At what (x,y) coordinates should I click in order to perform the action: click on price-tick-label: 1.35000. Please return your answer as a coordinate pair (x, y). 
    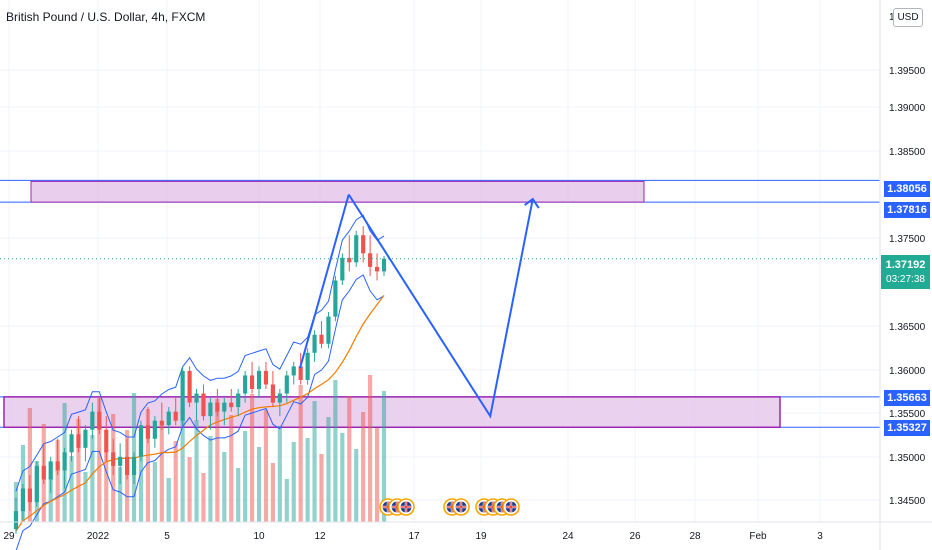
    Looking at the image, I should click on (907, 458).